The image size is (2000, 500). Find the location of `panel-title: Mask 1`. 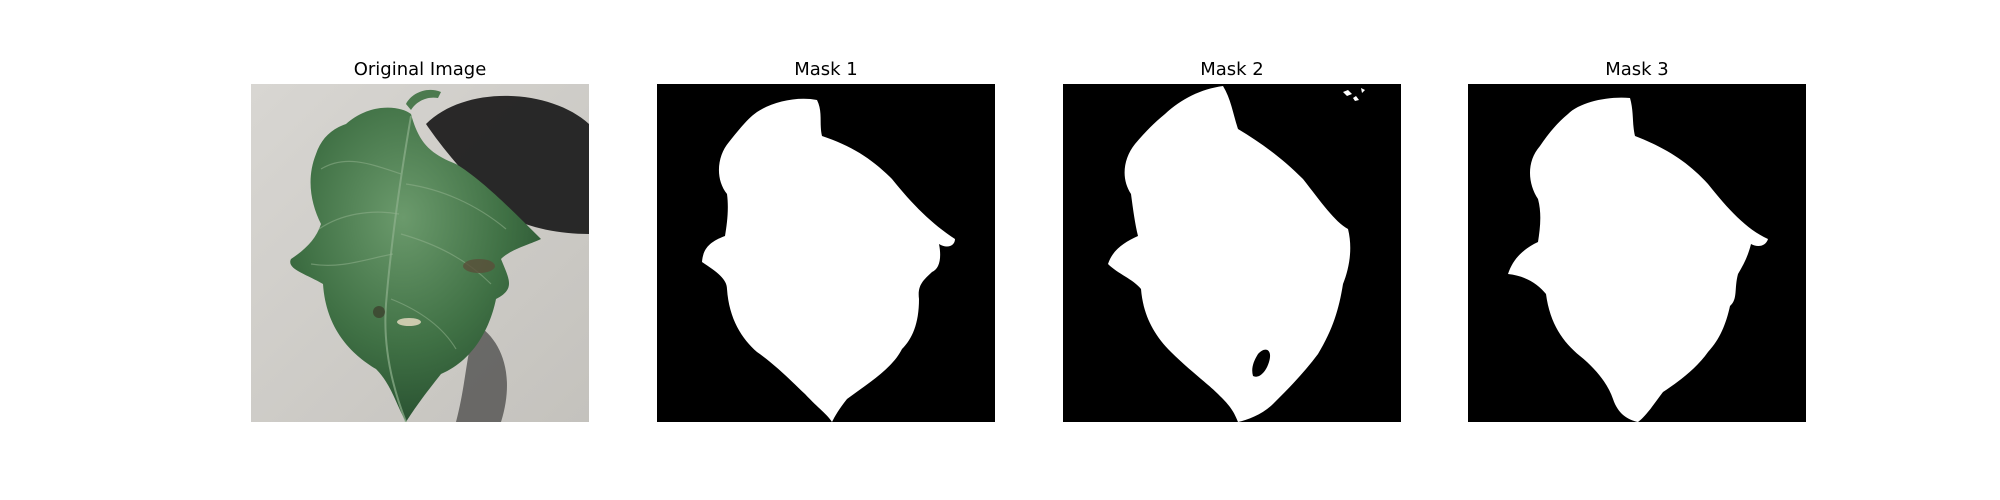

panel-title: Mask 1 is located at coordinates (826, 69).